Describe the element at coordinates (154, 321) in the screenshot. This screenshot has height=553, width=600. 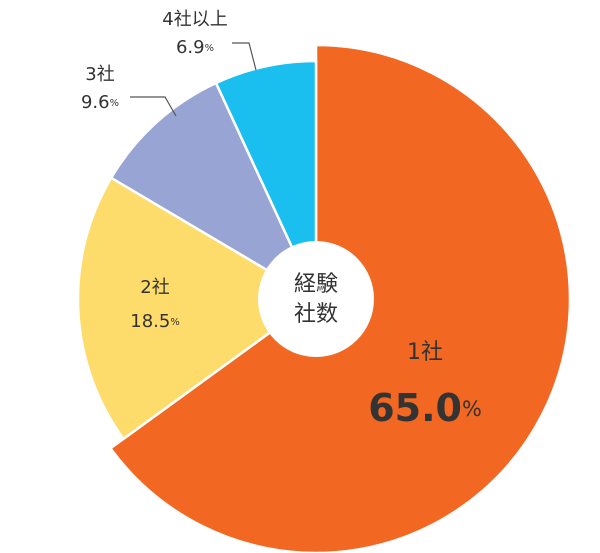
I see `value-label: 18.5%` at that location.